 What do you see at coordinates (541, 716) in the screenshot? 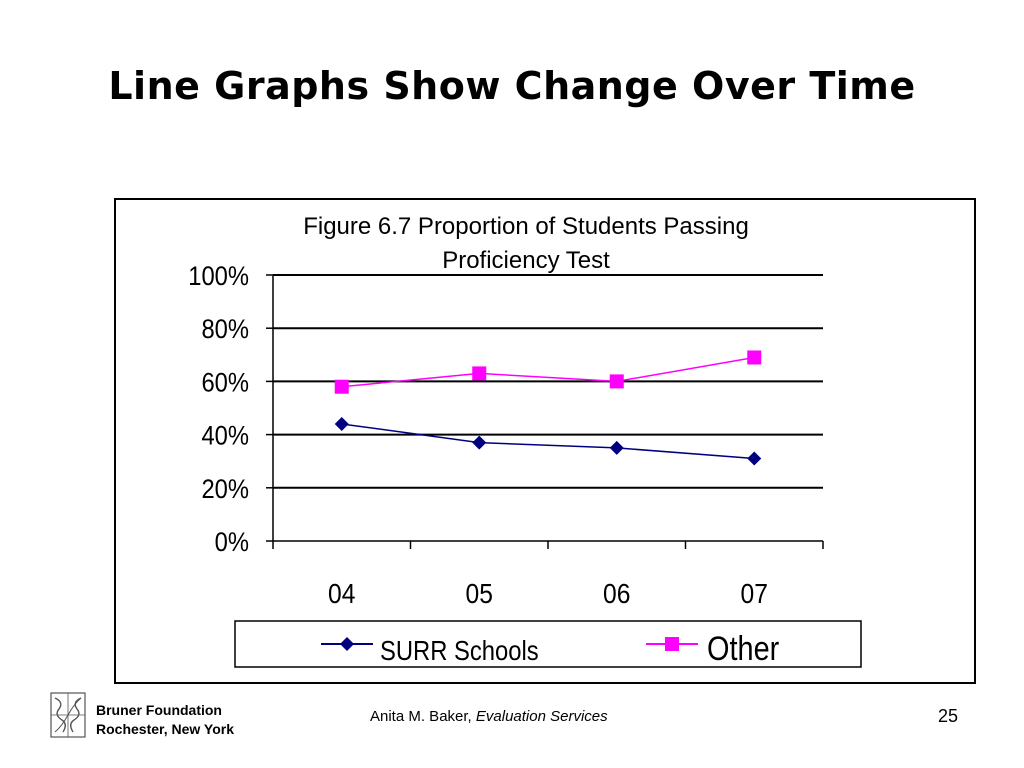
I see `footer-author-org: Evaluation Services` at bounding box center [541, 716].